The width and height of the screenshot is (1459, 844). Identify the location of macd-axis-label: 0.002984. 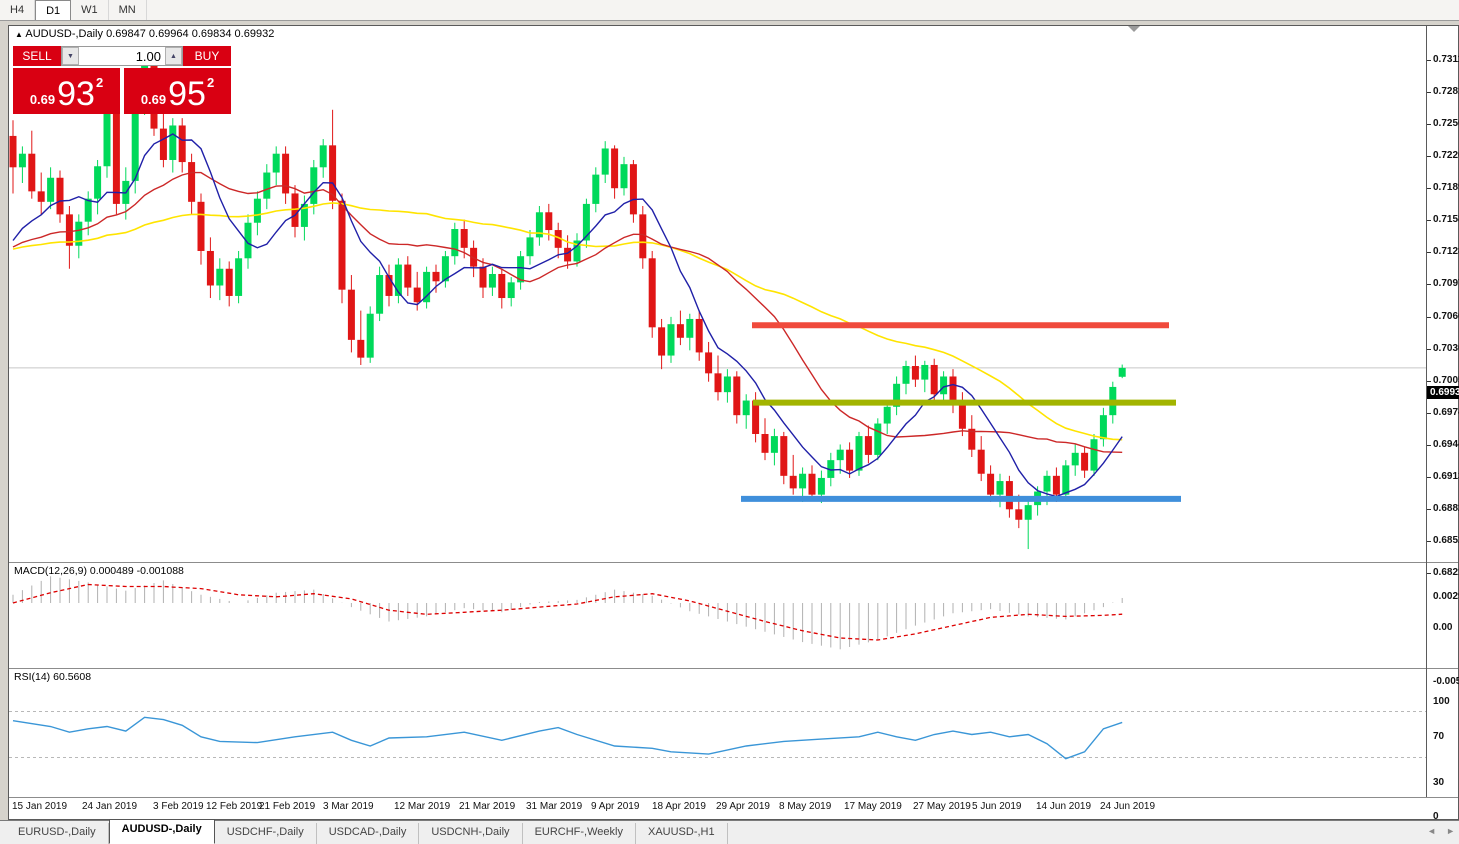
(1446, 597).